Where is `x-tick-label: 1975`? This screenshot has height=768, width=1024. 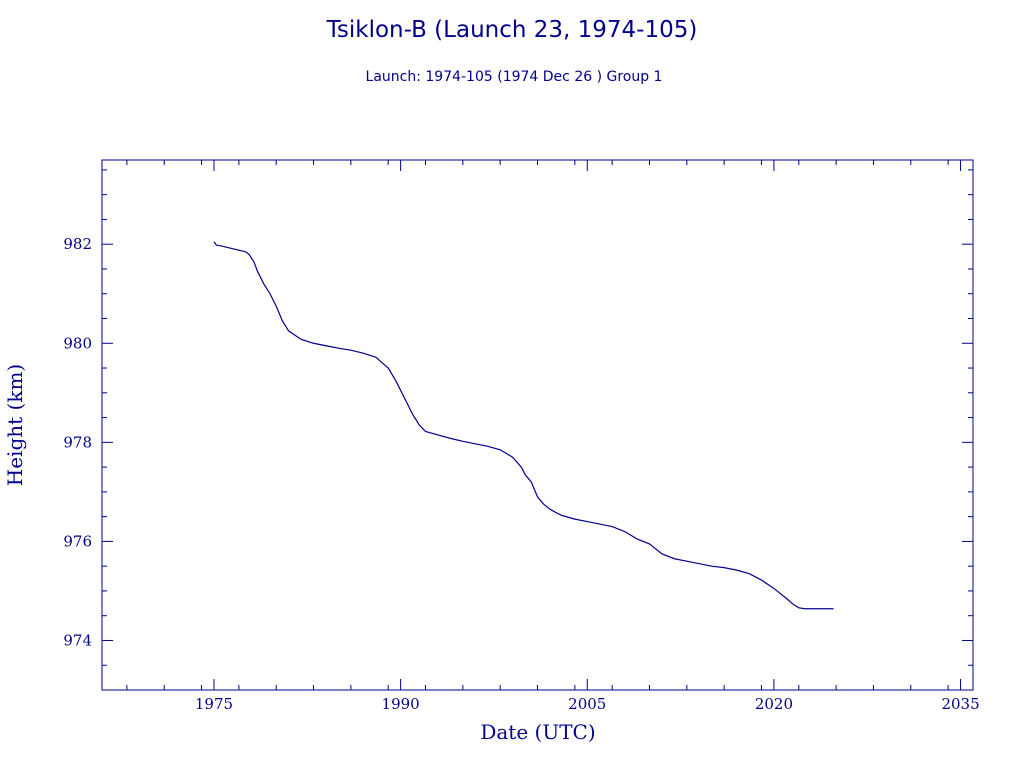
x-tick-label: 1975 is located at coordinates (214, 704).